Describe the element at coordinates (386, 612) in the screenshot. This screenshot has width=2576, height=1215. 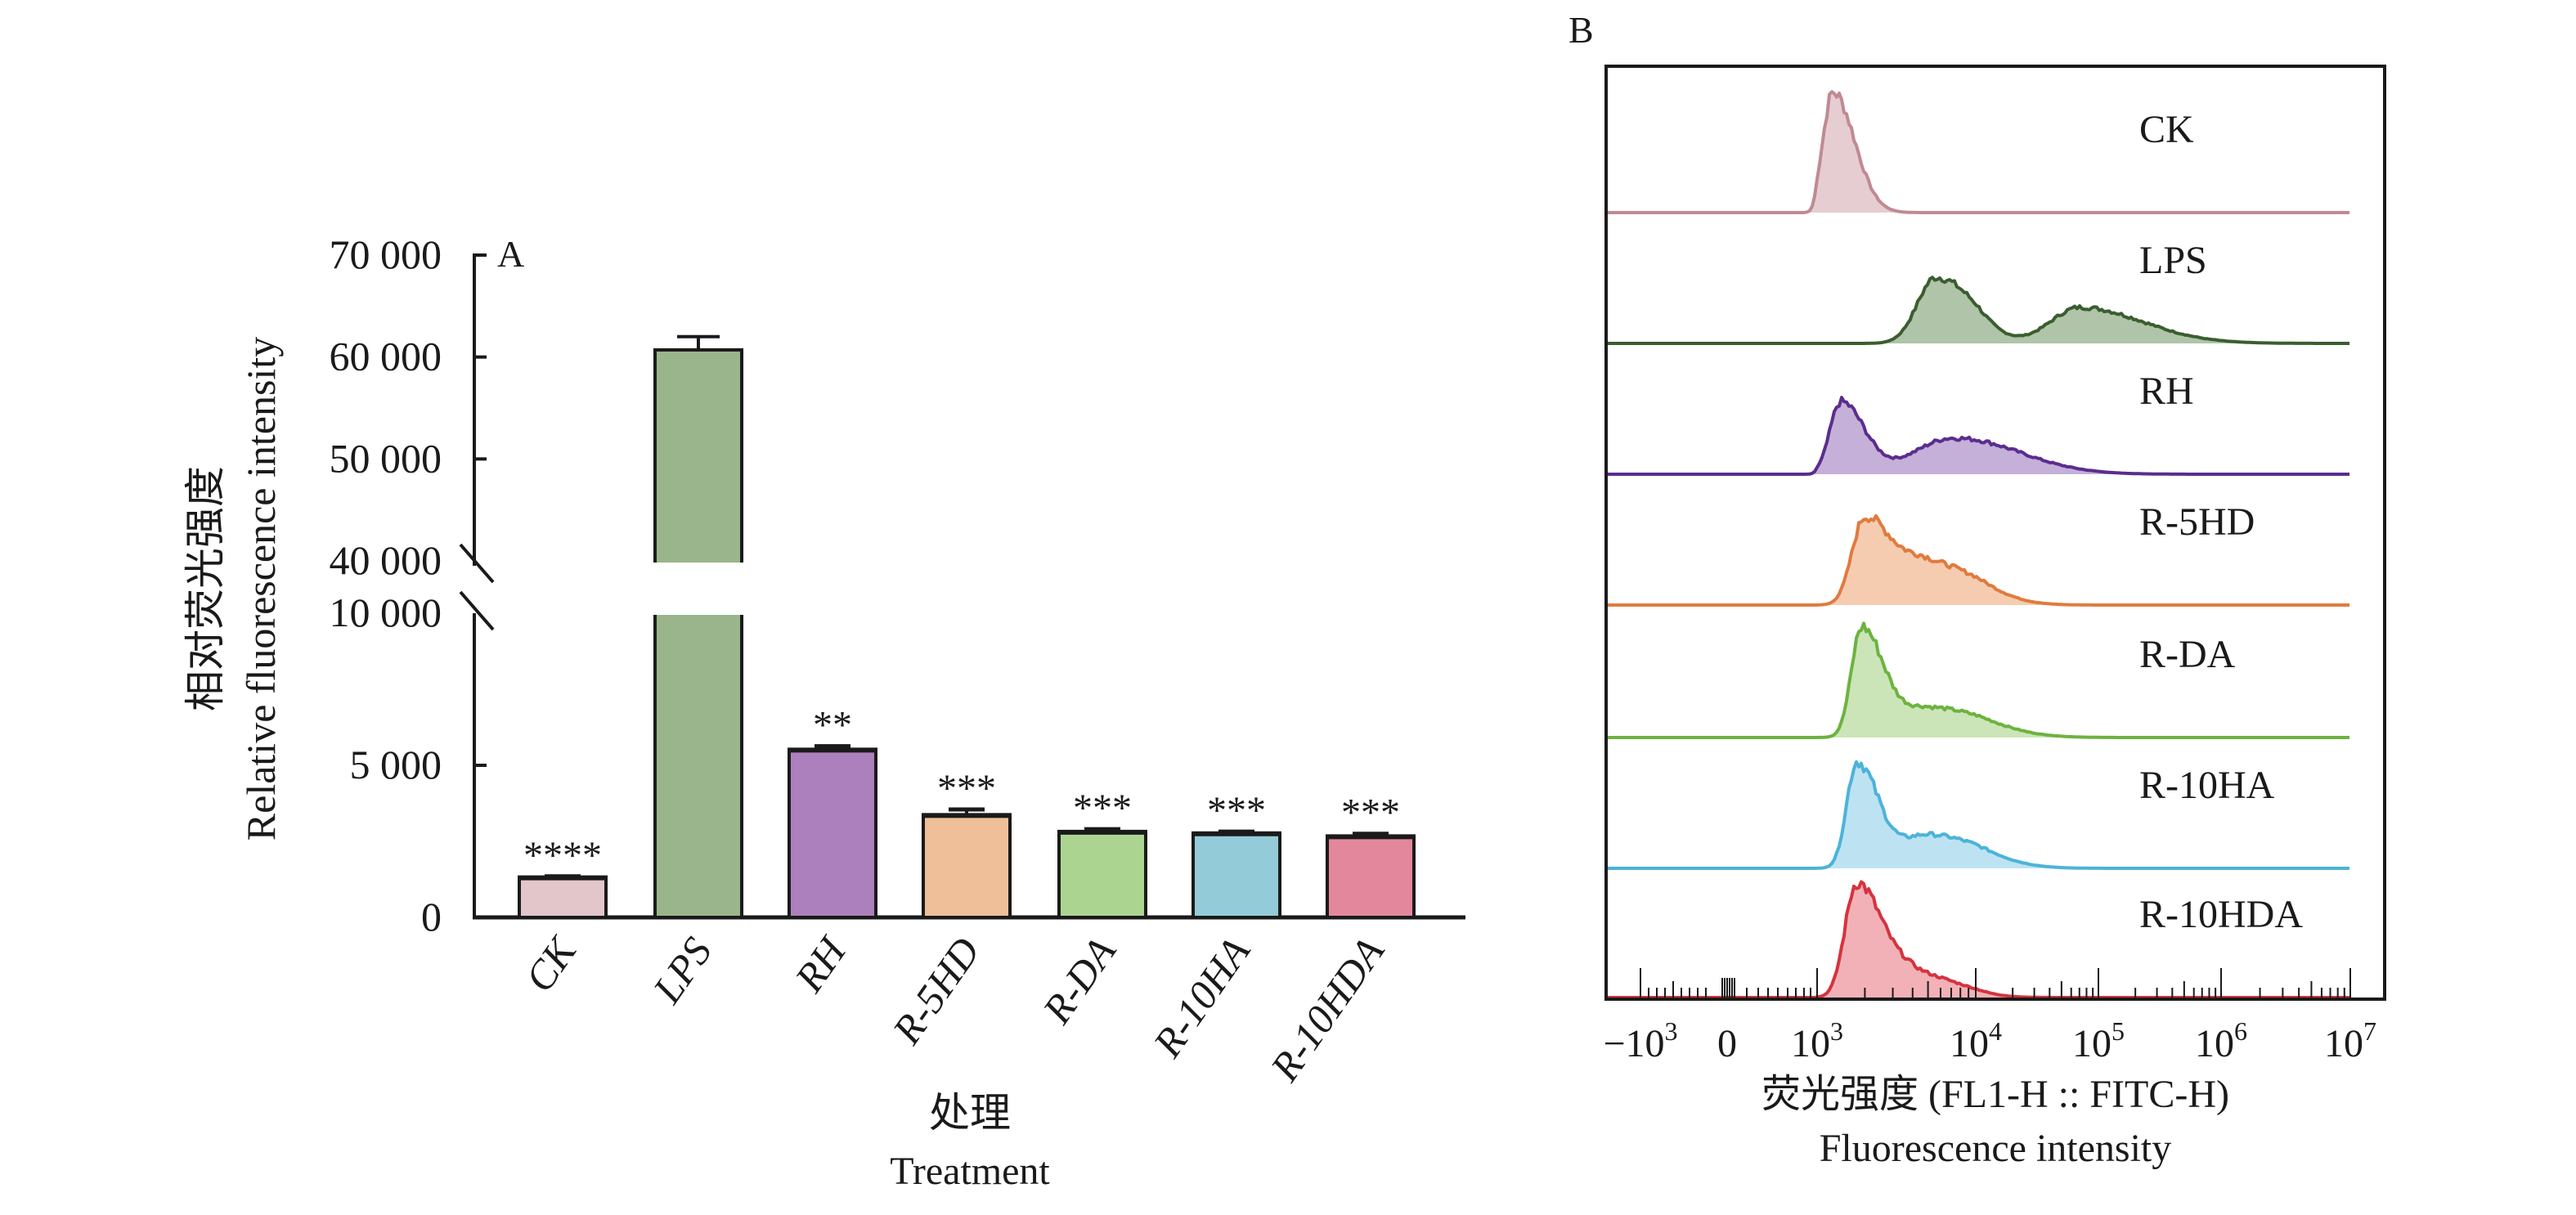
I see `y-tick-label: 10 000` at that location.